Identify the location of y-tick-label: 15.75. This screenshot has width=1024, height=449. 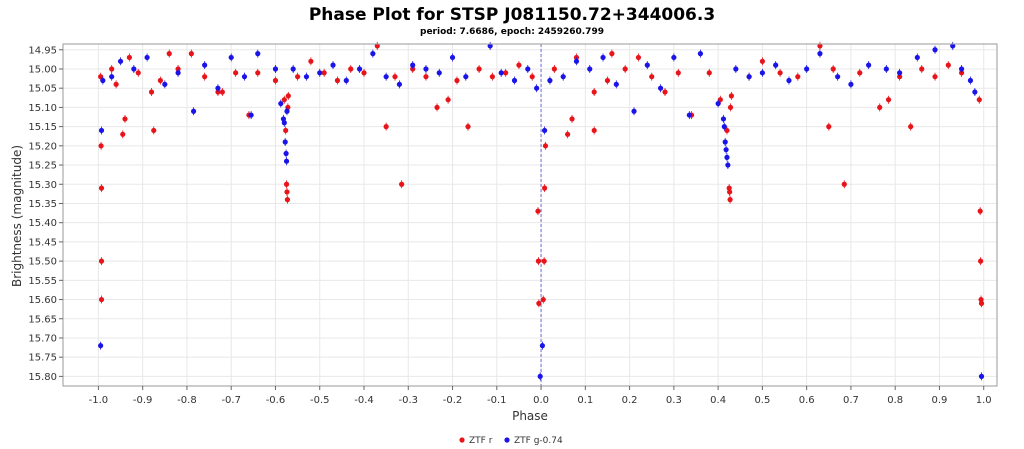
(42, 358).